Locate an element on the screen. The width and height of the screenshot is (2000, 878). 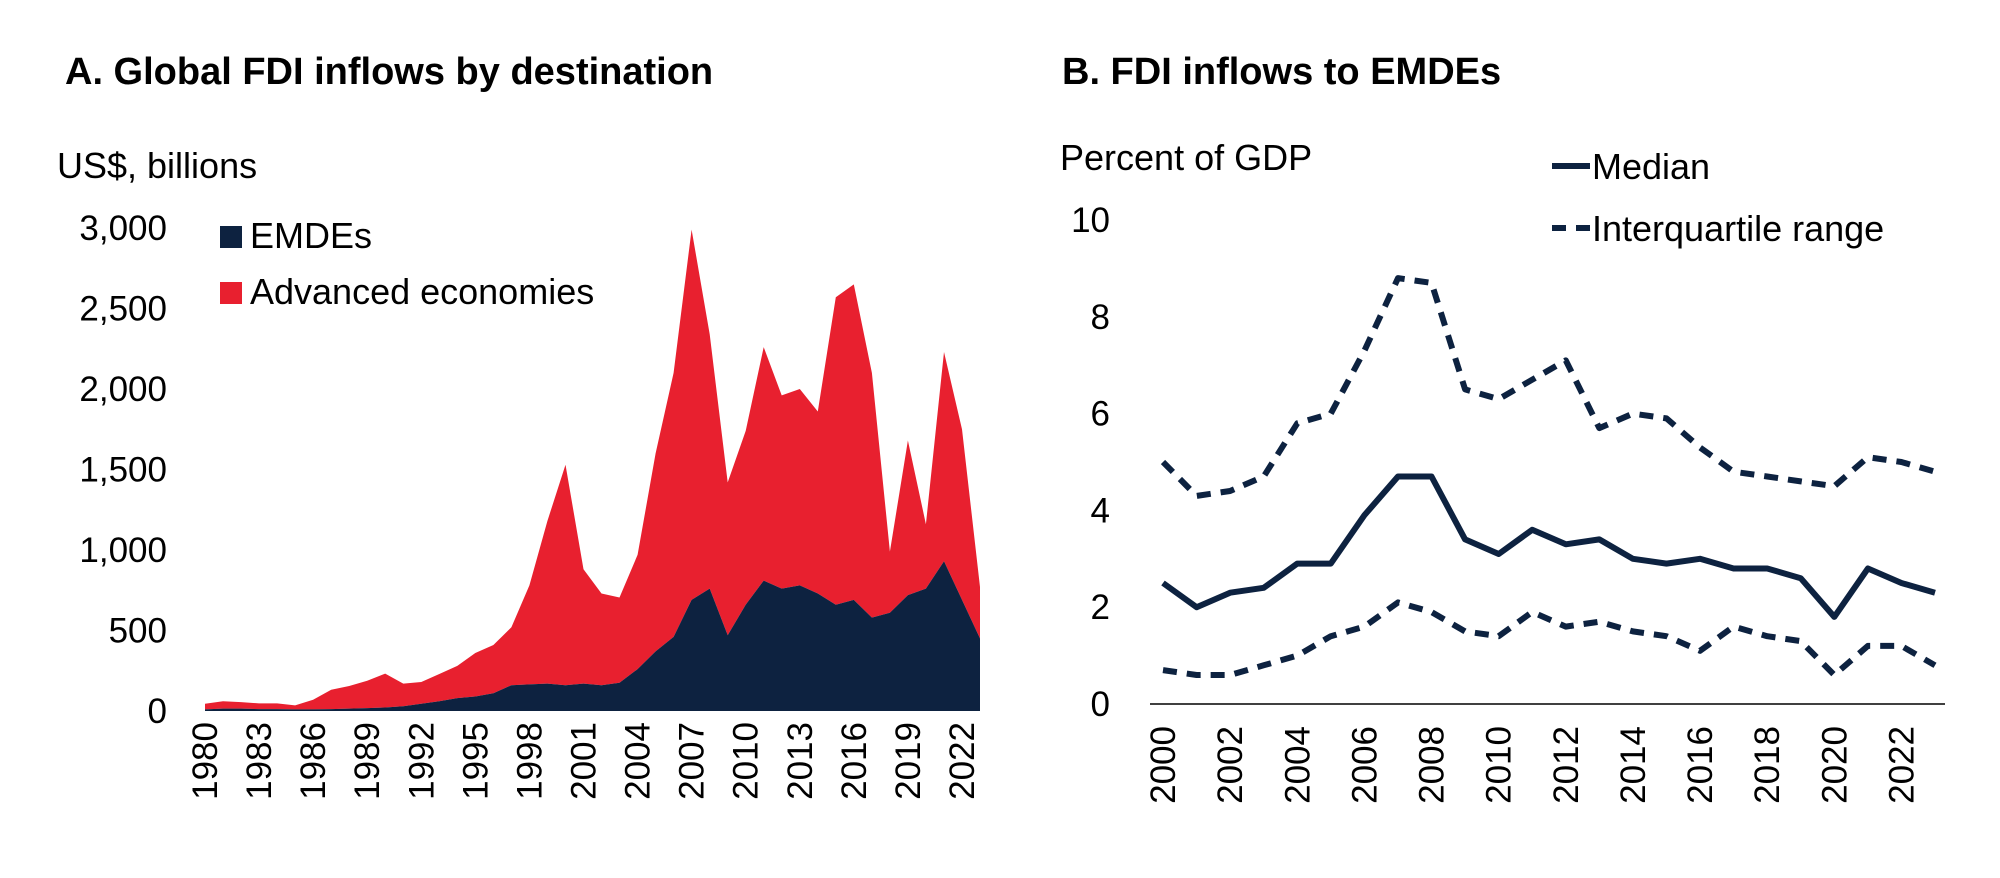
x-tick-label: 2020 is located at coordinates (1834, 765).